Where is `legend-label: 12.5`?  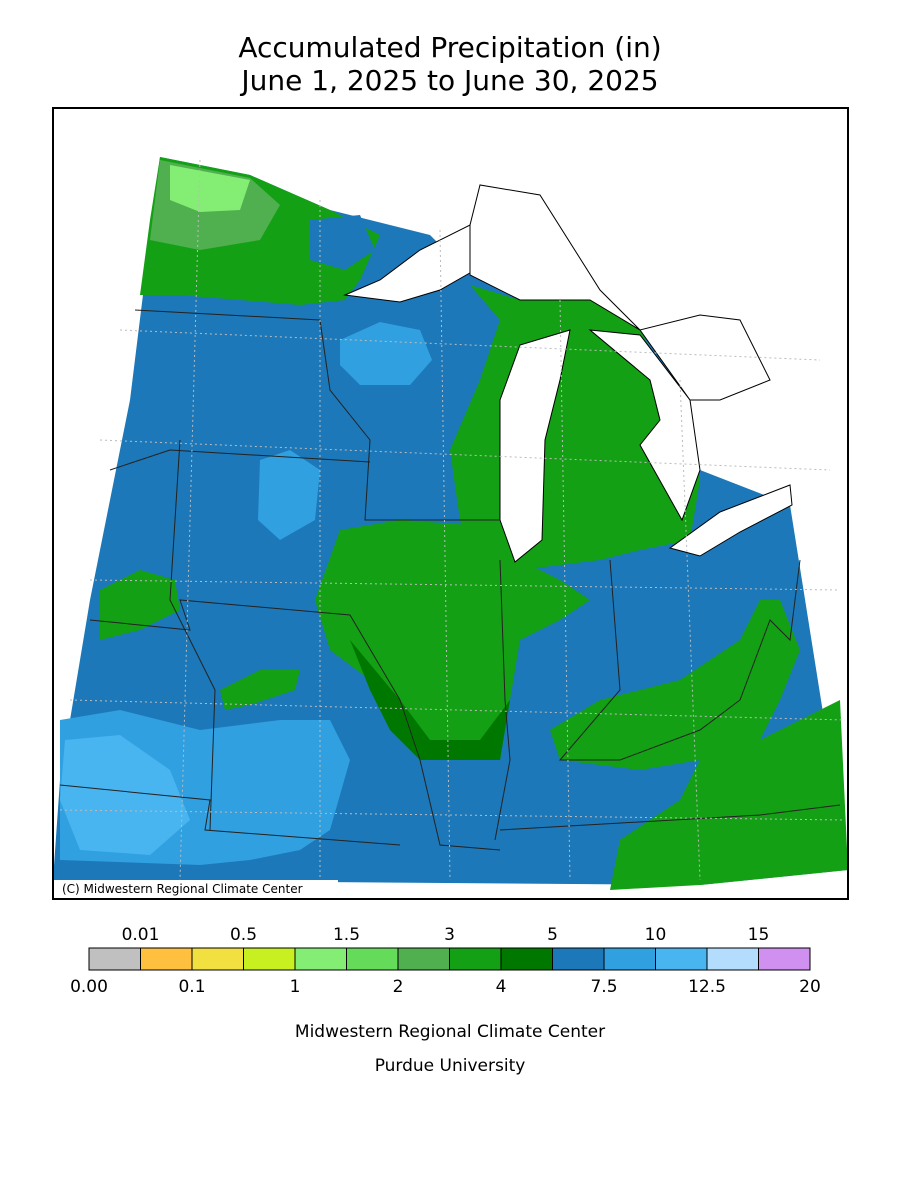 legend-label: 12.5 is located at coordinates (707, 987).